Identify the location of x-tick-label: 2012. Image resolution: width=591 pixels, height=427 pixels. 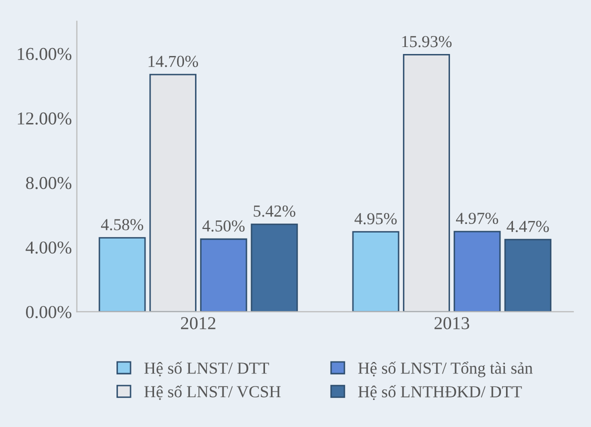
(198, 323).